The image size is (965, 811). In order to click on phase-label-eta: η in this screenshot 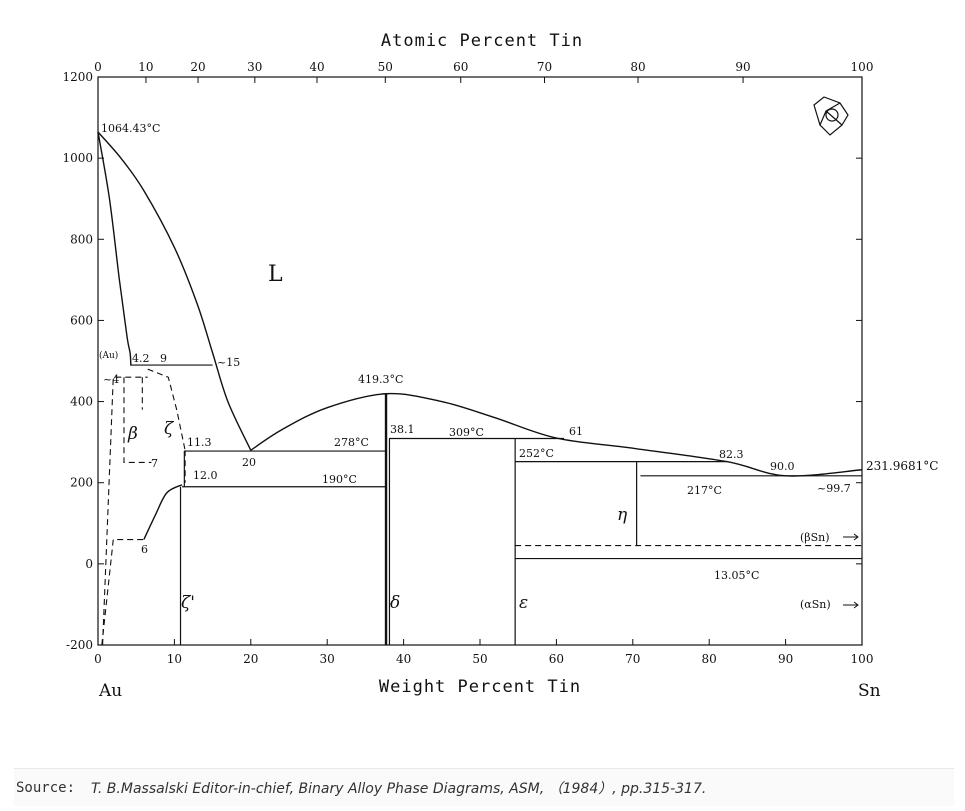, I will do `click(622, 515)`.